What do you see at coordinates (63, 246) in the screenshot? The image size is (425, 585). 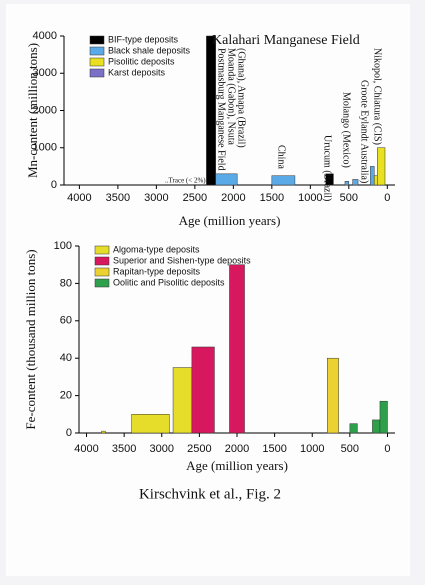 I see `y-tick-label: 100` at bounding box center [63, 246].